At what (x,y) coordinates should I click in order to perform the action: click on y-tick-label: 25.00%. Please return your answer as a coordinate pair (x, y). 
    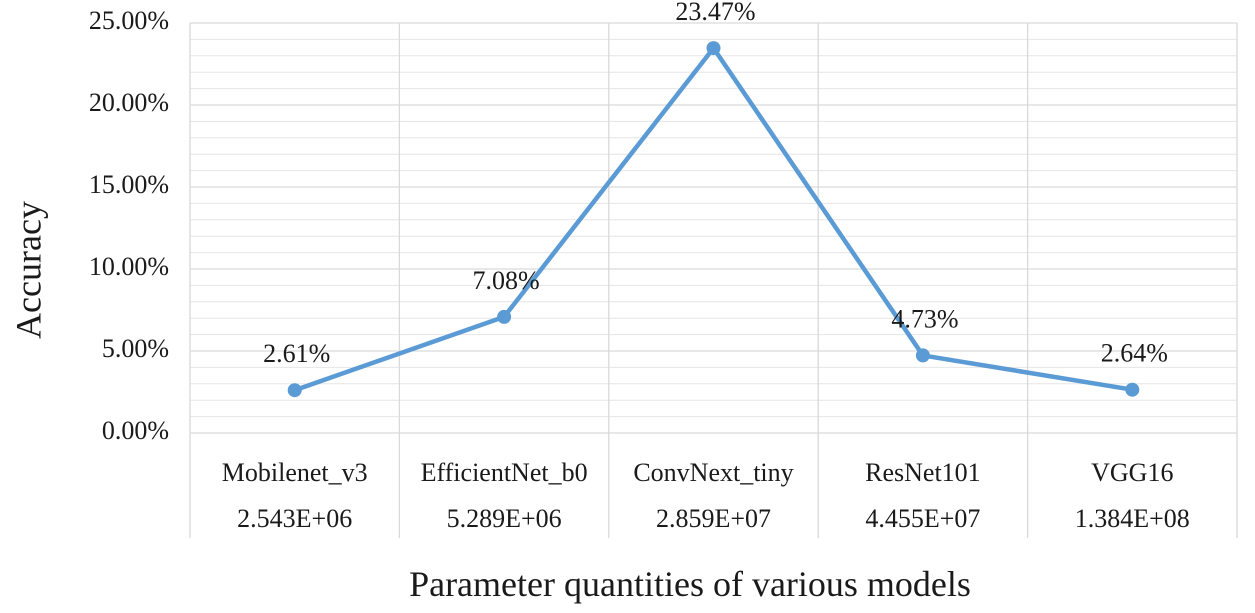
    Looking at the image, I should click on (129, 20).